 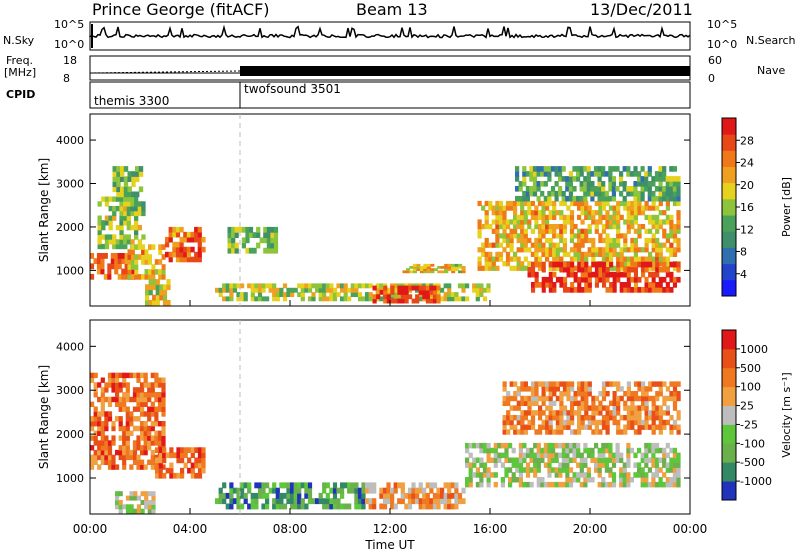 I want to click on time-tick-label: 04:00, so click(x=190, y=529).